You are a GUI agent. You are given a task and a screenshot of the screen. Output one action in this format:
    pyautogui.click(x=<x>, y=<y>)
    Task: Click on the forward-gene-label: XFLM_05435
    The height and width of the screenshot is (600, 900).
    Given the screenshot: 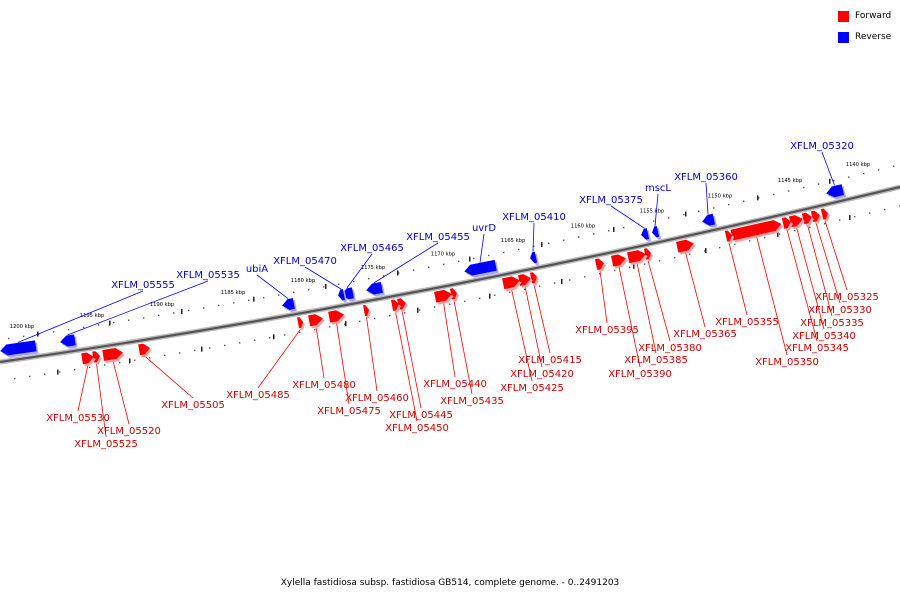 What is the action you would take?
    pyautogui.click(x=472, y=401)
    